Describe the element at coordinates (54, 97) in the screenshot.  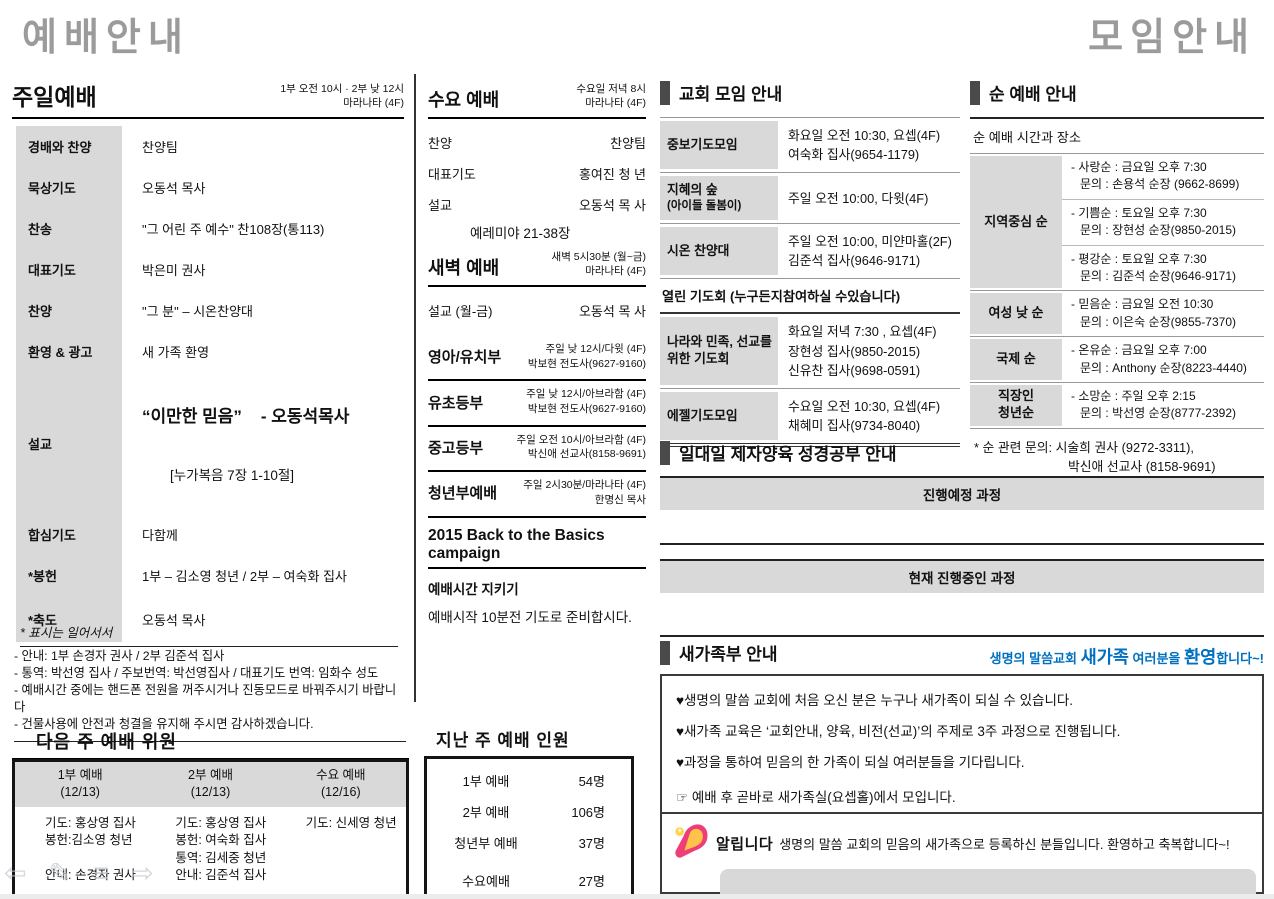
I see `sunday-worship-title: 주일예배` at that location.